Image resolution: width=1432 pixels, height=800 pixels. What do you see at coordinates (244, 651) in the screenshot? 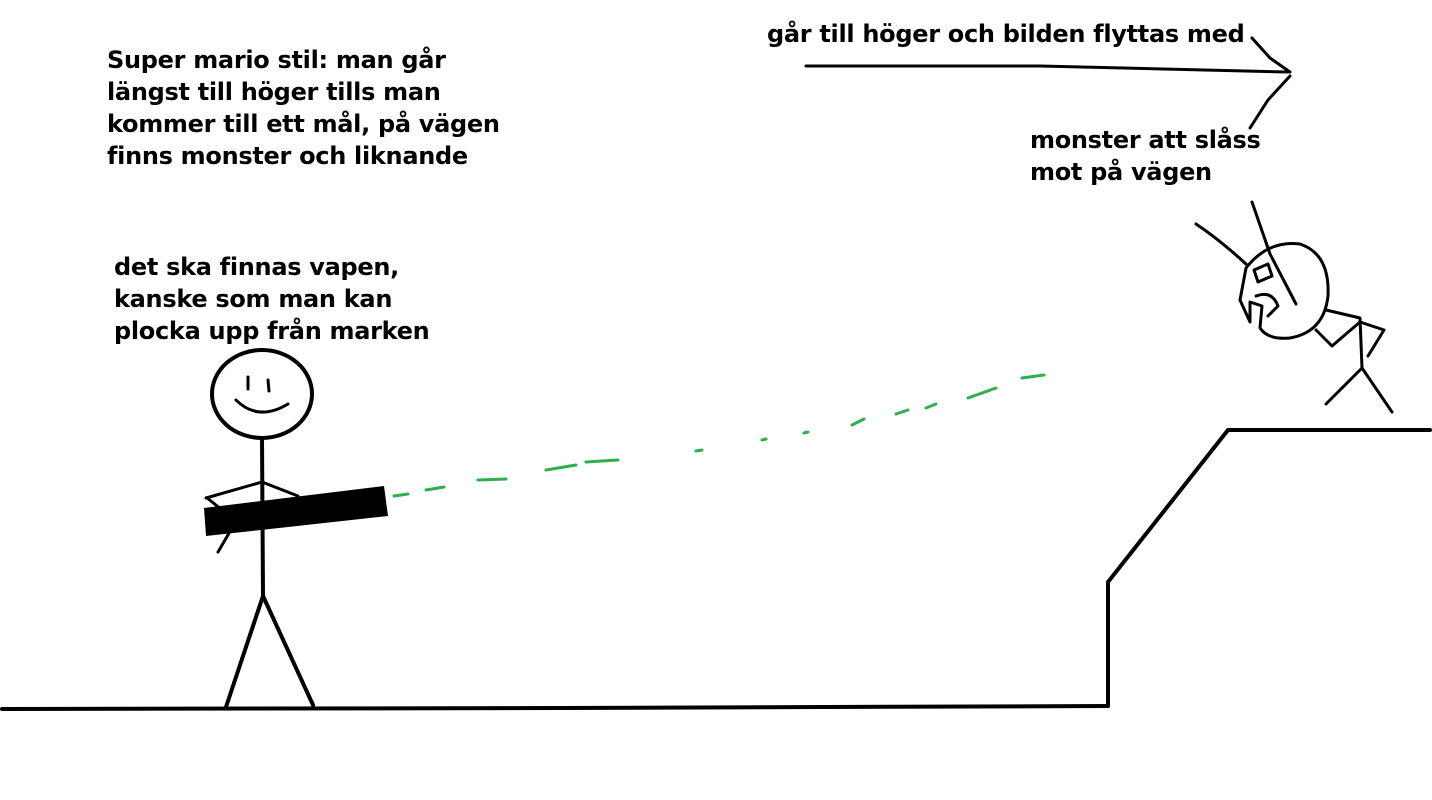
I see `player-left-leg` at bounding box center [244, 651].